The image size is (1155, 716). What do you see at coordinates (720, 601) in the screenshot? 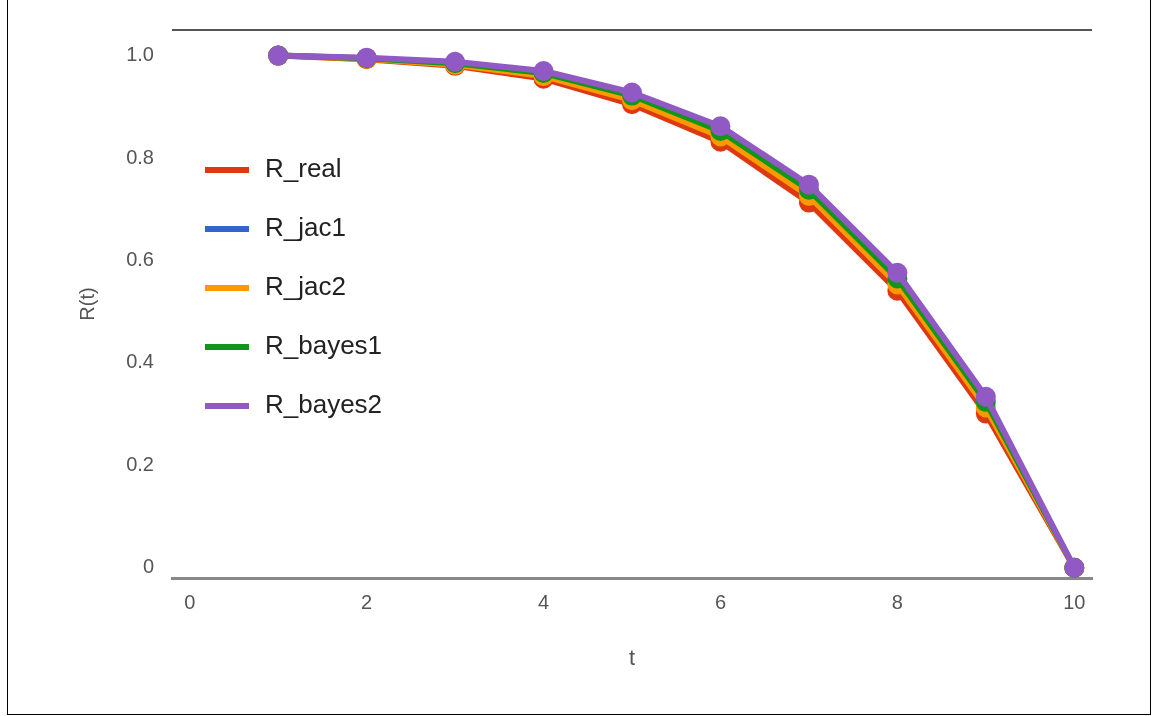
I see `x-tick-label: 6` at bounding box center [720, 601].